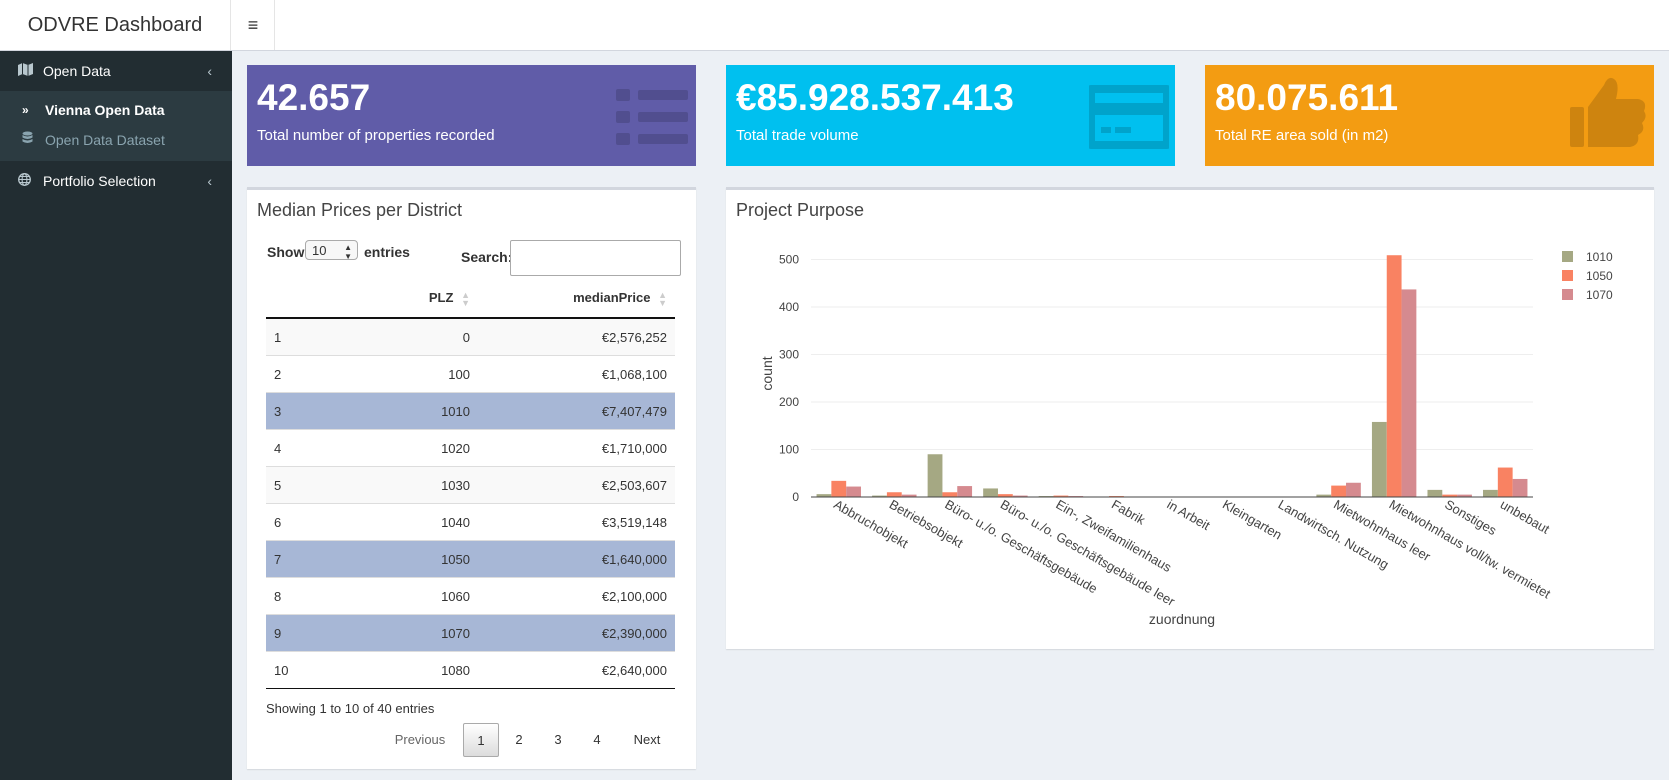 This screenshot has width=1669, height=780. What do you see at coordinates (405, 633) in the screenshot?
I see `plz-cell: 1070` at bounding box center [405, 633].